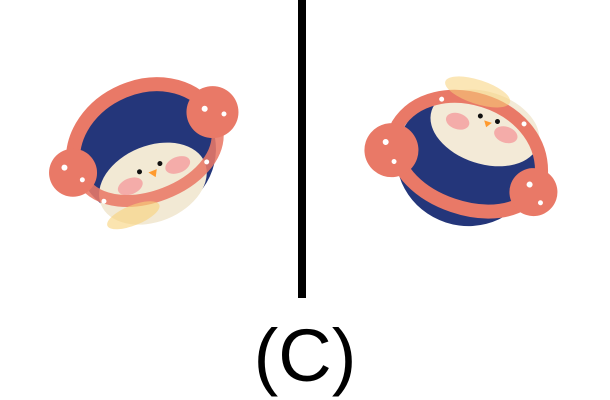 This screenshot has height=400, width=610. I want to click on earmuff-band, so click(142, 126).